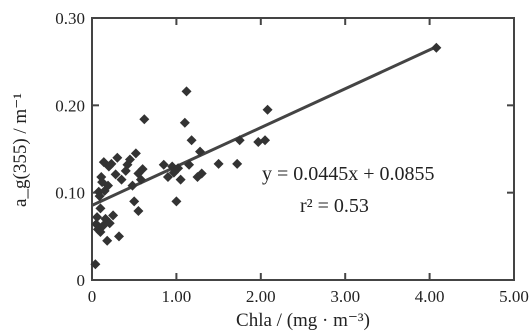  Describe the element at coordinates (81, 280) in the screenshot. I see `y-tick-label: 0` at that location.